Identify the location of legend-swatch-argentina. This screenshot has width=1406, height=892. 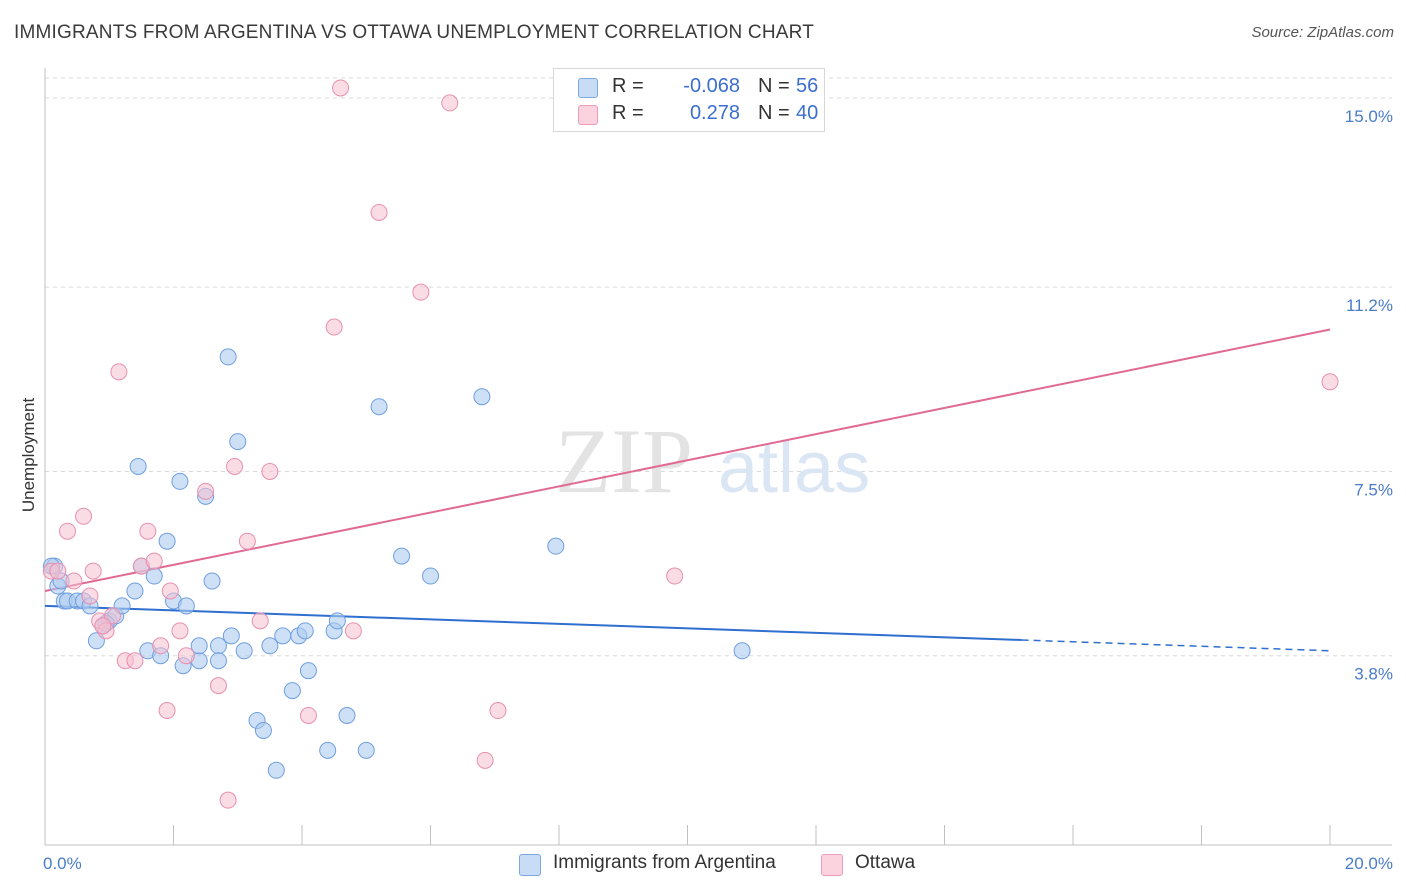
(588, 88).